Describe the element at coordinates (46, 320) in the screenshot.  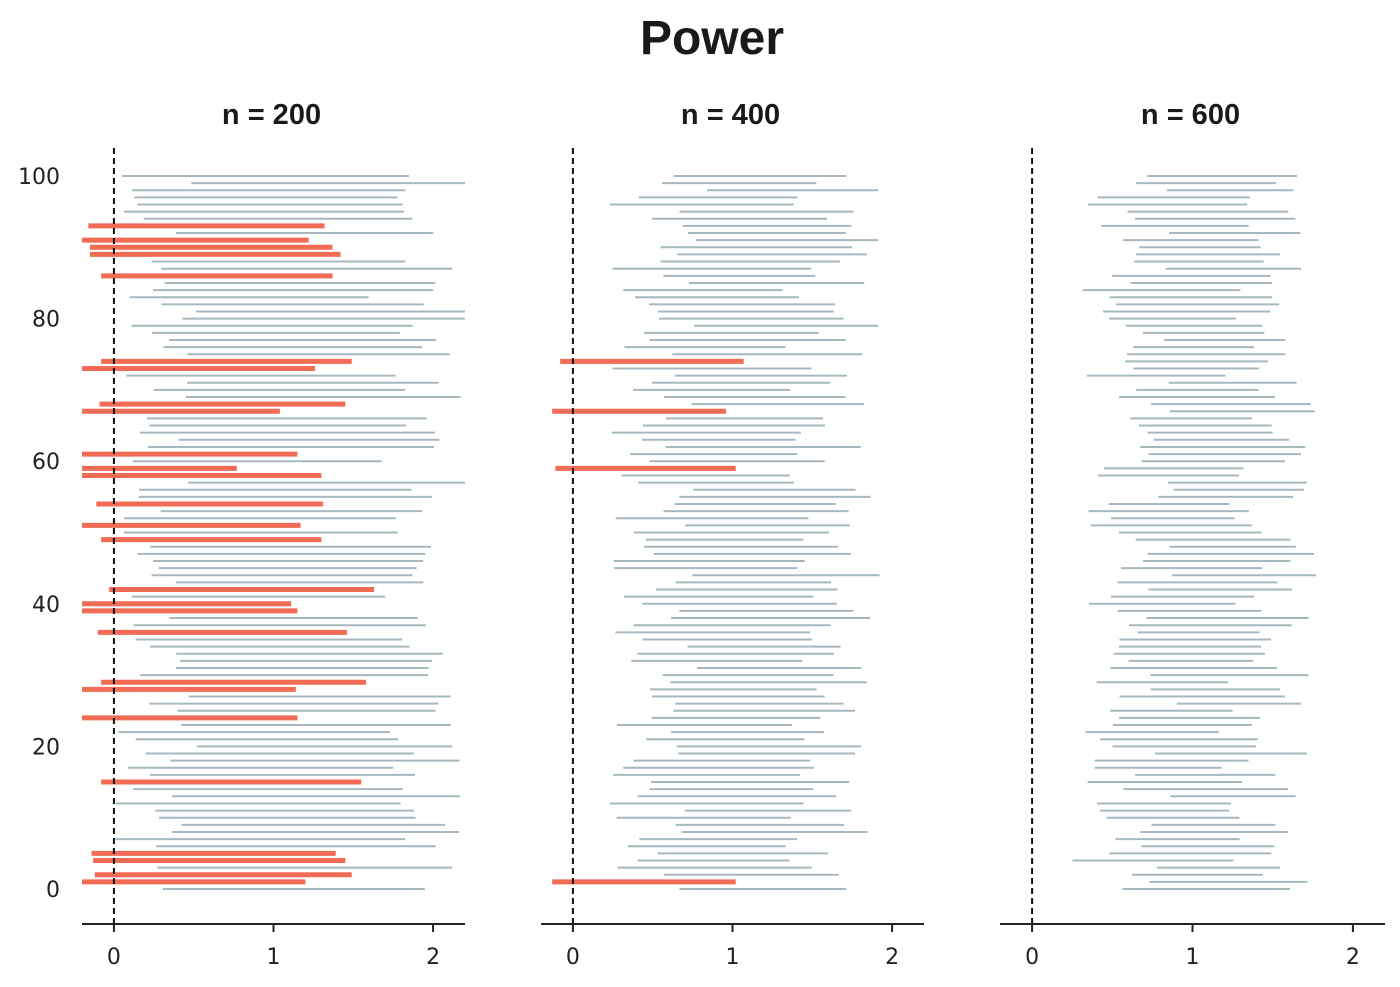
I see `y-tick-label: 80` at that location.